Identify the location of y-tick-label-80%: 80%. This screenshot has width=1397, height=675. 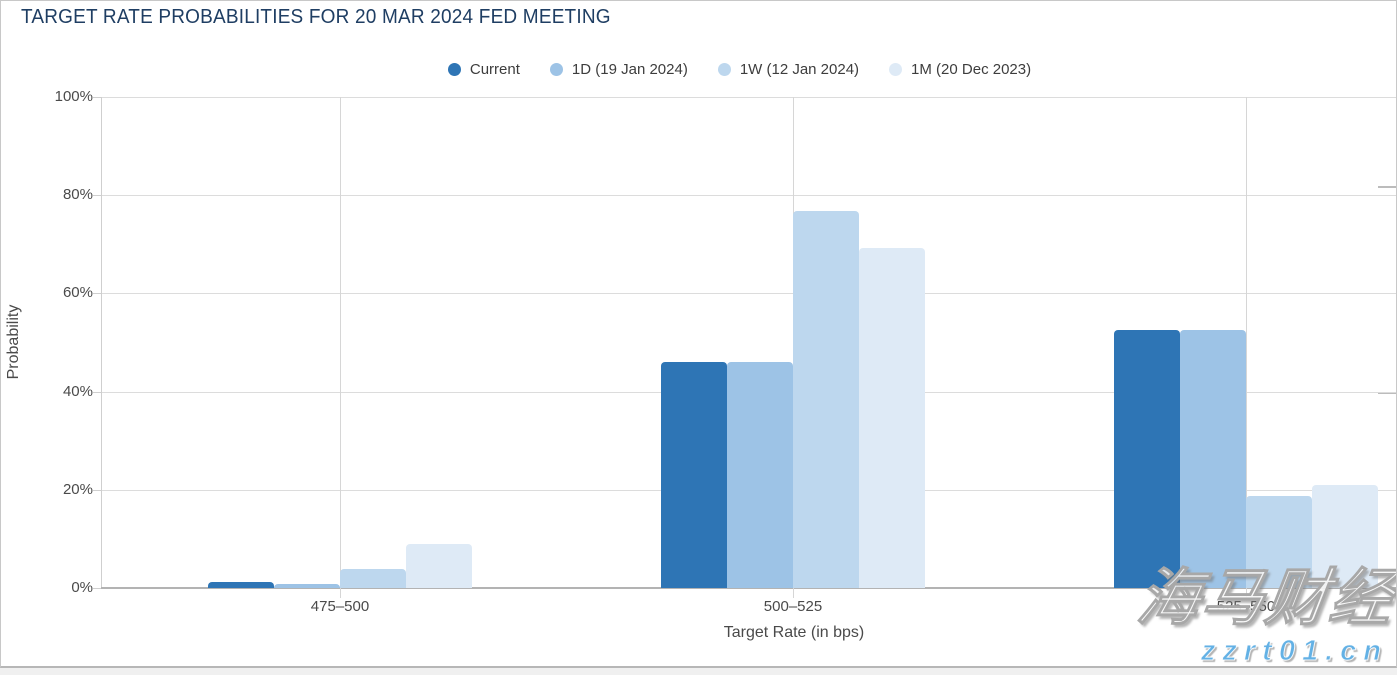
(77, 195).